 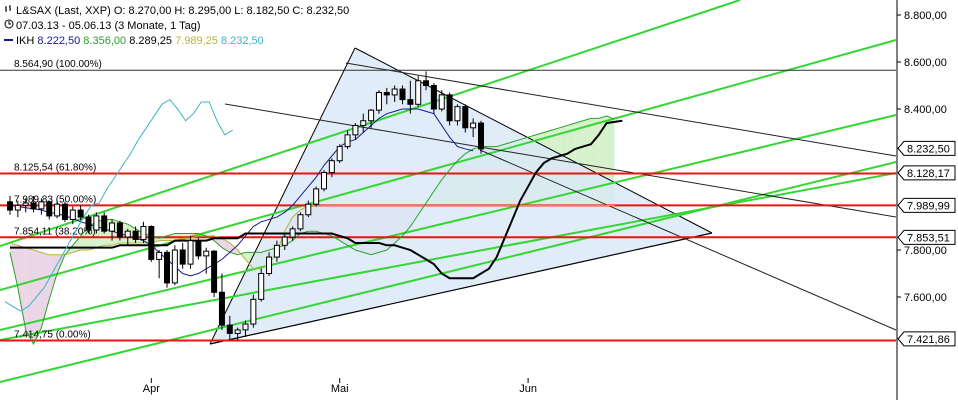 I want to click on fib-label: 7.989,83 (50.00%), so click(x=55, y=199).